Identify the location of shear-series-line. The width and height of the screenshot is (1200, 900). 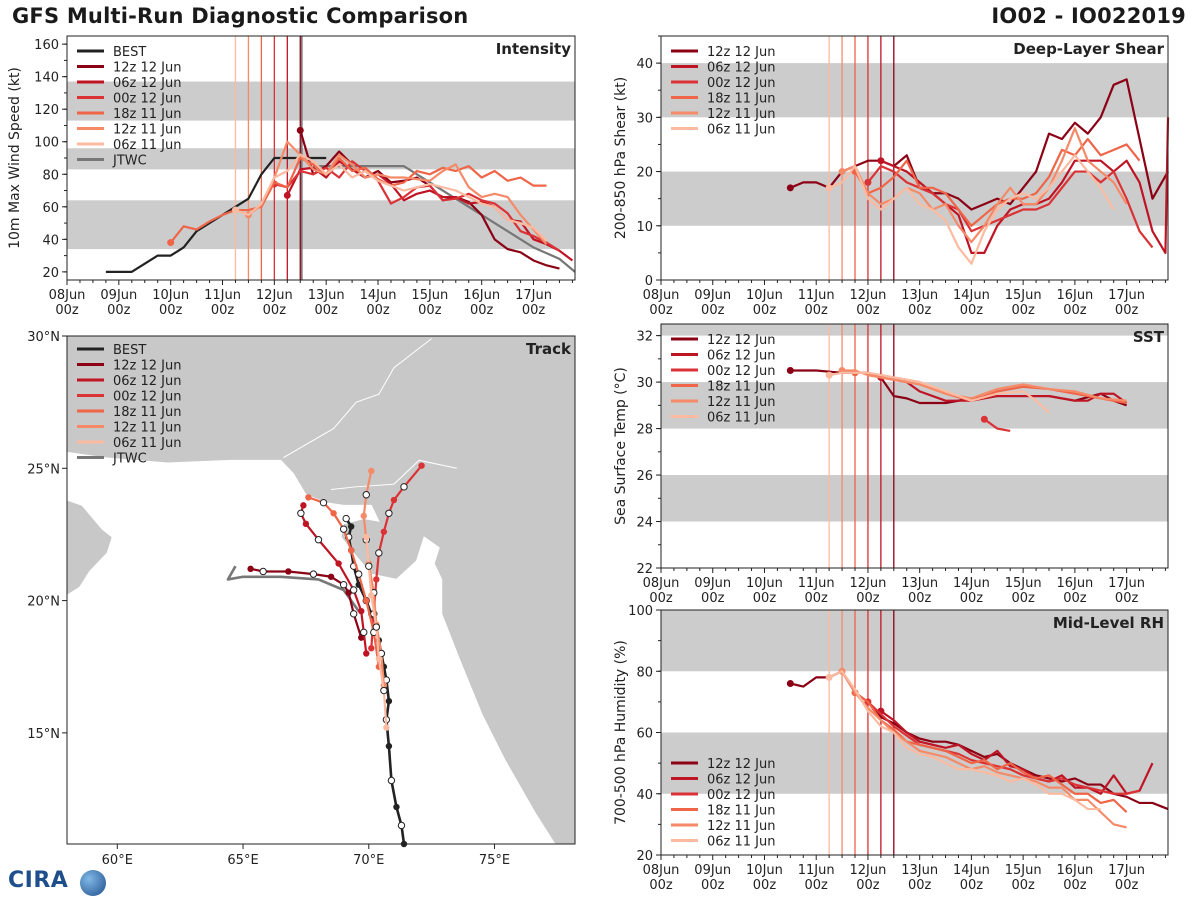
(984, 185).